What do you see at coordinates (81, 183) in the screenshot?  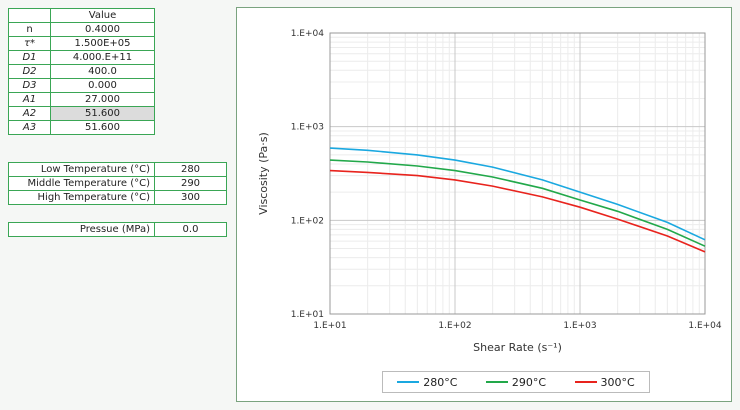 I see `temperature-label: Middle Temperature (°C)` at bounding box center [81, 183].